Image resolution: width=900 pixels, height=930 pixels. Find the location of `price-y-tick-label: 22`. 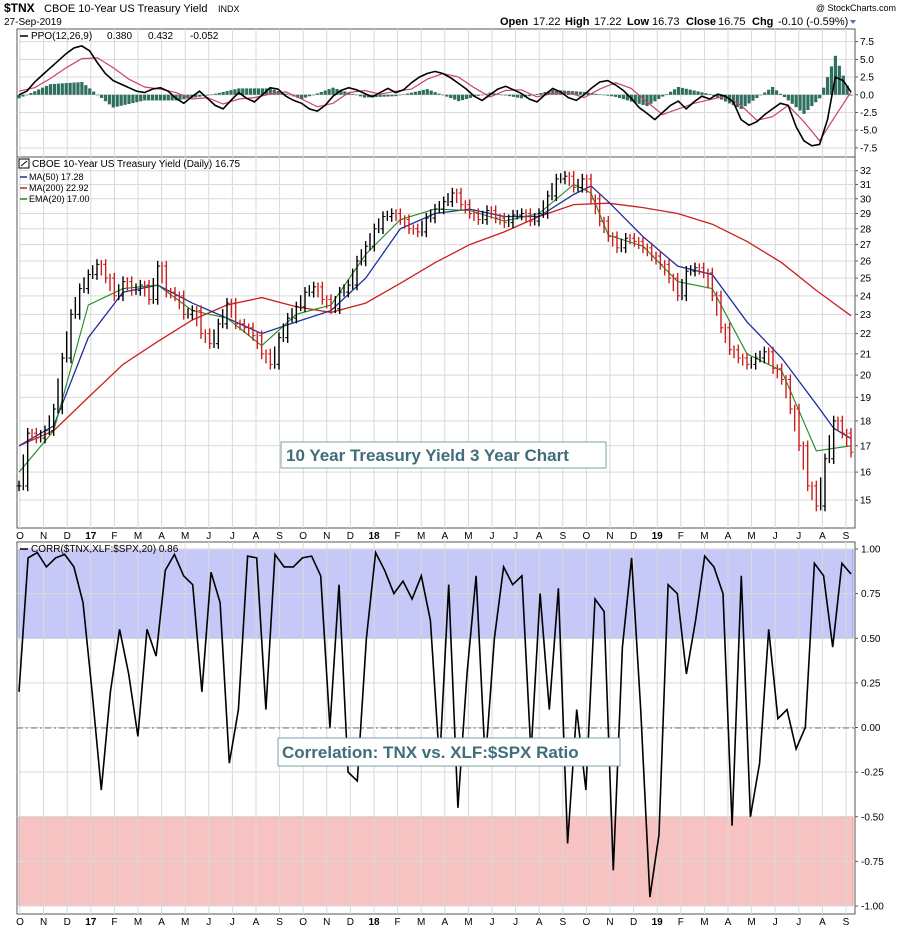

price-y-tick-label: 22 is located at coordinates (866, 334).